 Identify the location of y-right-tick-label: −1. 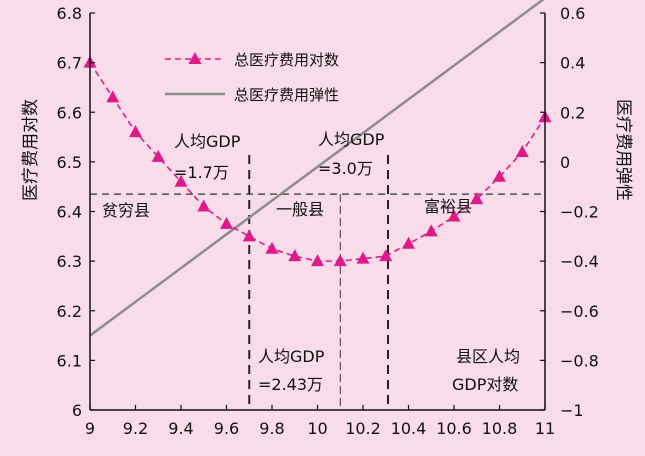
(572, 410).